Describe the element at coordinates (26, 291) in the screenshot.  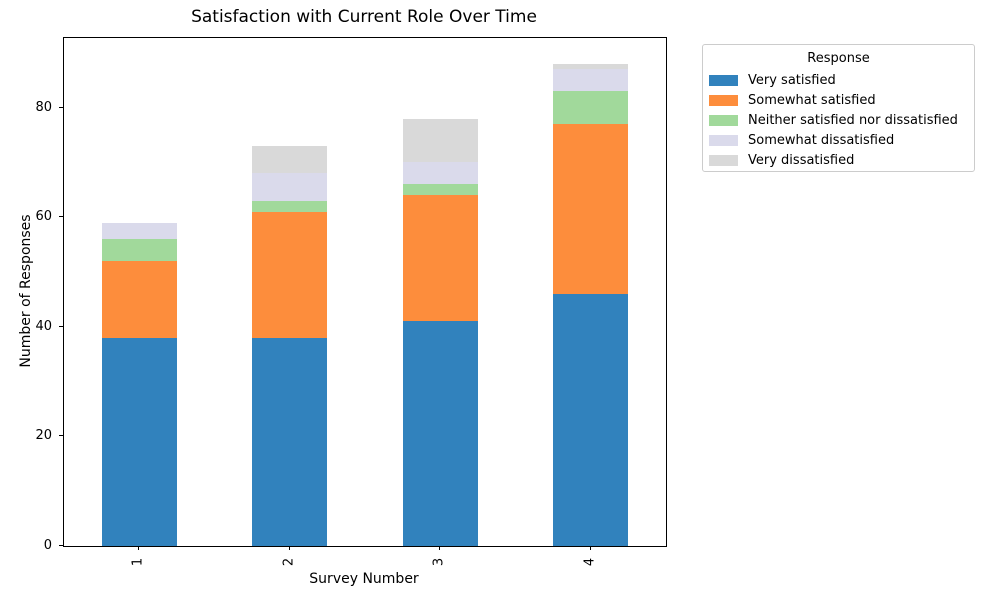
I see `y-axis-label: Number of Responses` at that location.